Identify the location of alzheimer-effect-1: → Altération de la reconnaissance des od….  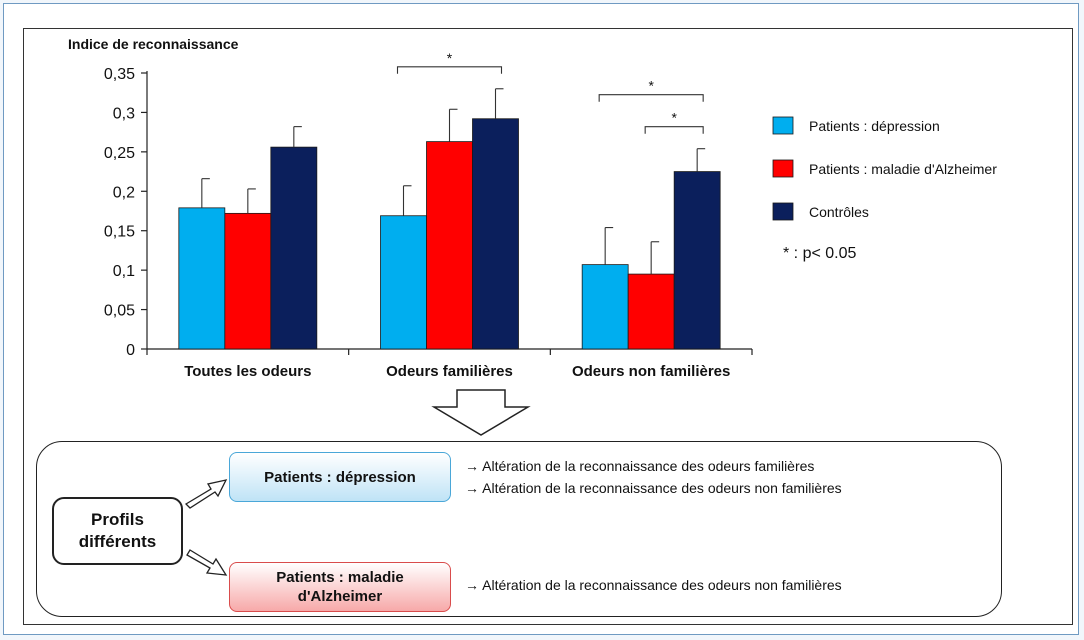
(653, 585).